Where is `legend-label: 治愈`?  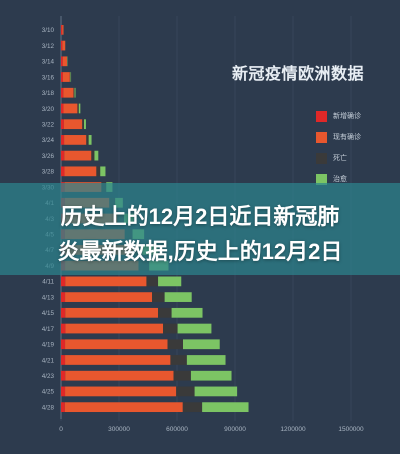
legend-label: 治愈 is located at coordinates (340, 179).